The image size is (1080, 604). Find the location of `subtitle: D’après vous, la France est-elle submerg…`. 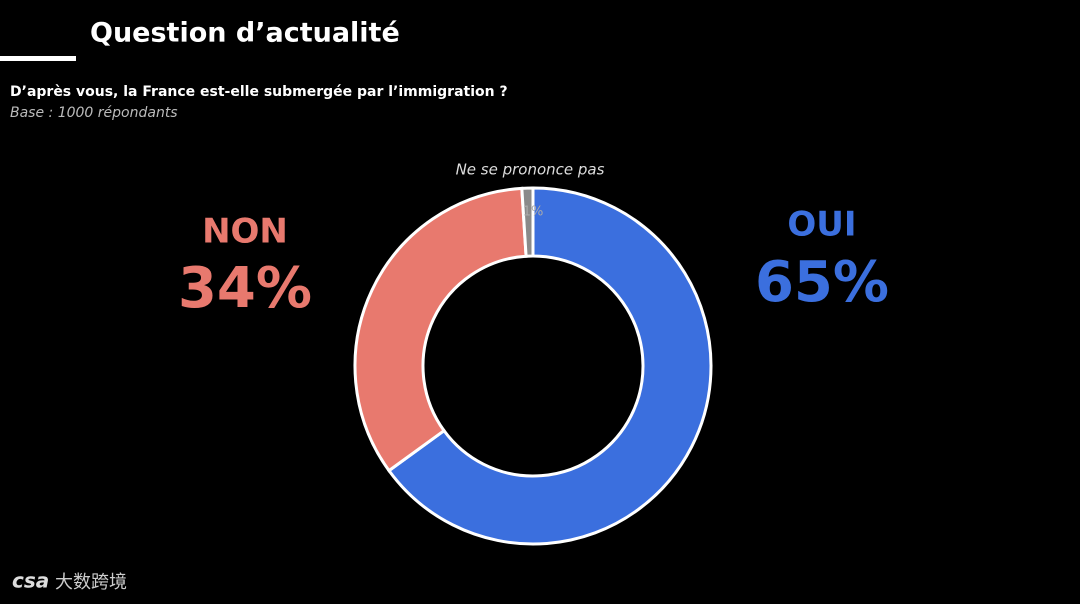

subtitle: D’après vous, la France est-elle submerg… is located at coordinates (259, 92).